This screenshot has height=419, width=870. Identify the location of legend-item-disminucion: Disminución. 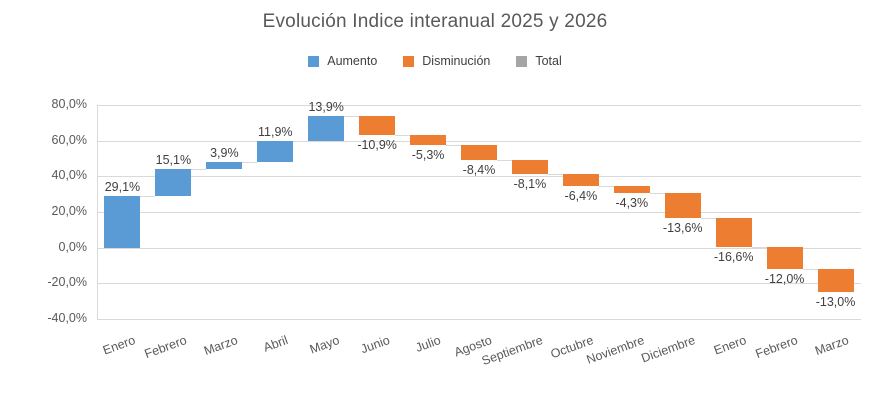
(446, 61).